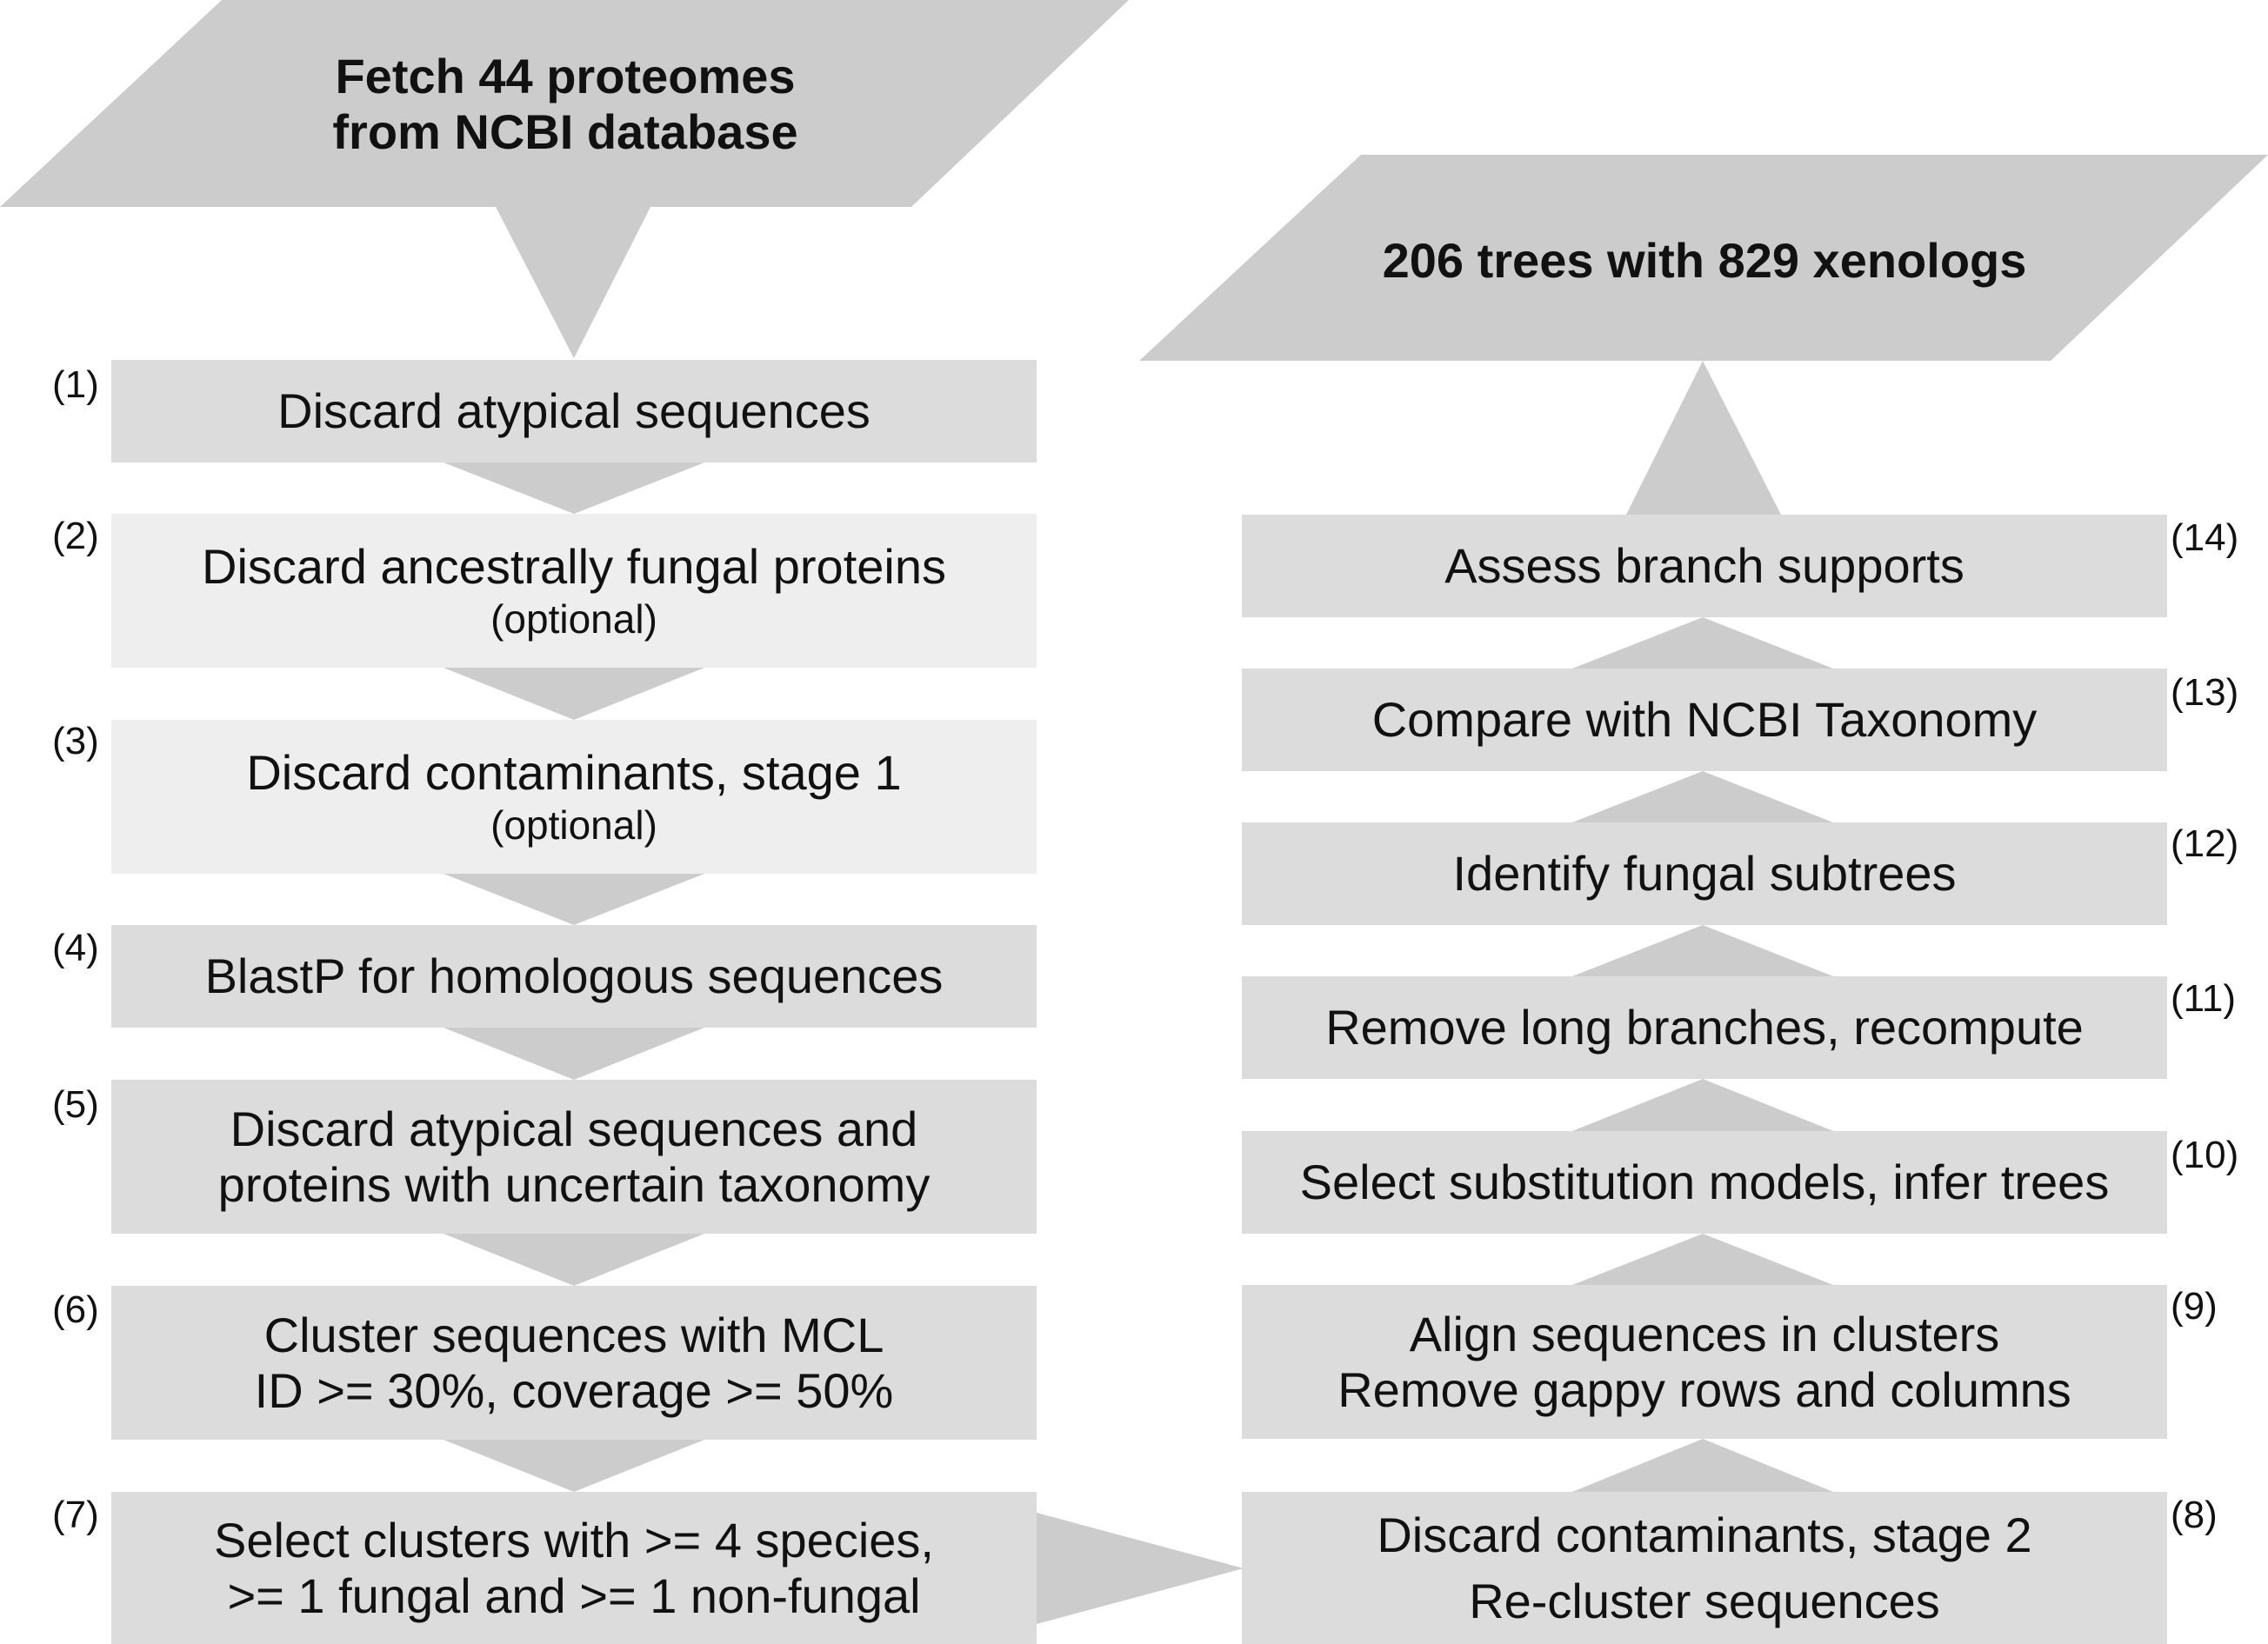 The image size is (2268, 1644). I want to click on step-13-label: Compare with NCBI Taxonomy, so click(1704, 720).